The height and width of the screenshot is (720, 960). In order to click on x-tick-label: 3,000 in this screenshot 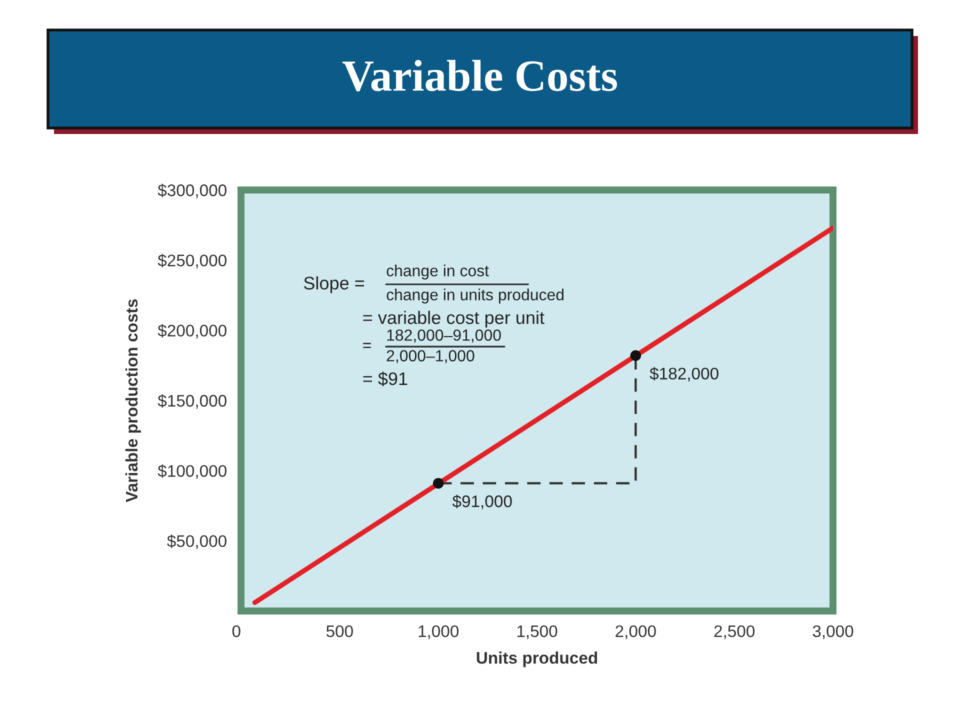, I will do `click(833, 632)`.